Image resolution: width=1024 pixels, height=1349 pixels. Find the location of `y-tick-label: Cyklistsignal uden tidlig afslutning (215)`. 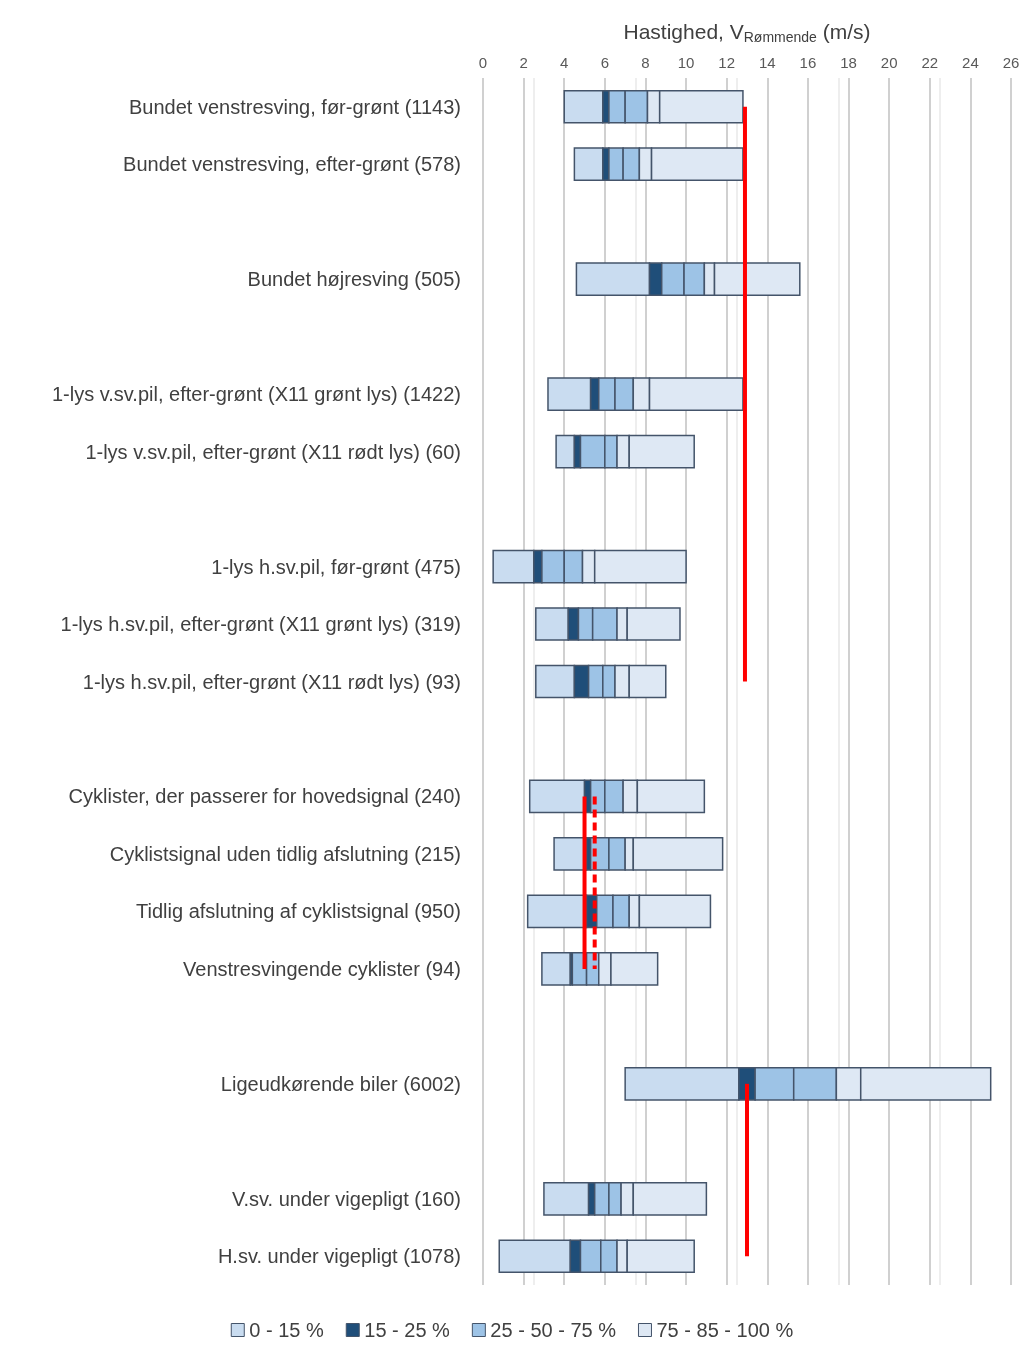

y-tick-label: Cyklistsignal uden tidlig afslutning (215) is located at coordinates (285, 853).